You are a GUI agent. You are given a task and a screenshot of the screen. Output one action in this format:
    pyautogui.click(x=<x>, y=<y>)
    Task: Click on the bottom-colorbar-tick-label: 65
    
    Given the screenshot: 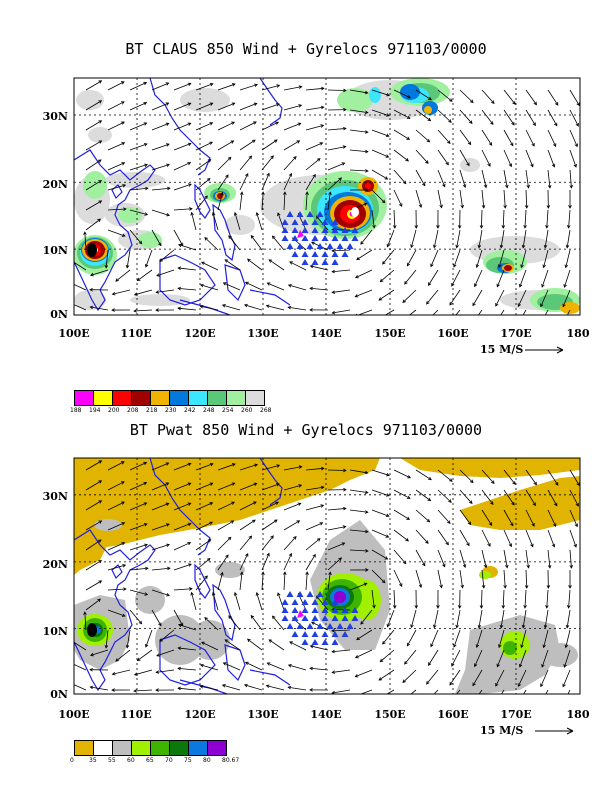 What is the action you would take?
    pyautogui.click(x=150, y=760)
    